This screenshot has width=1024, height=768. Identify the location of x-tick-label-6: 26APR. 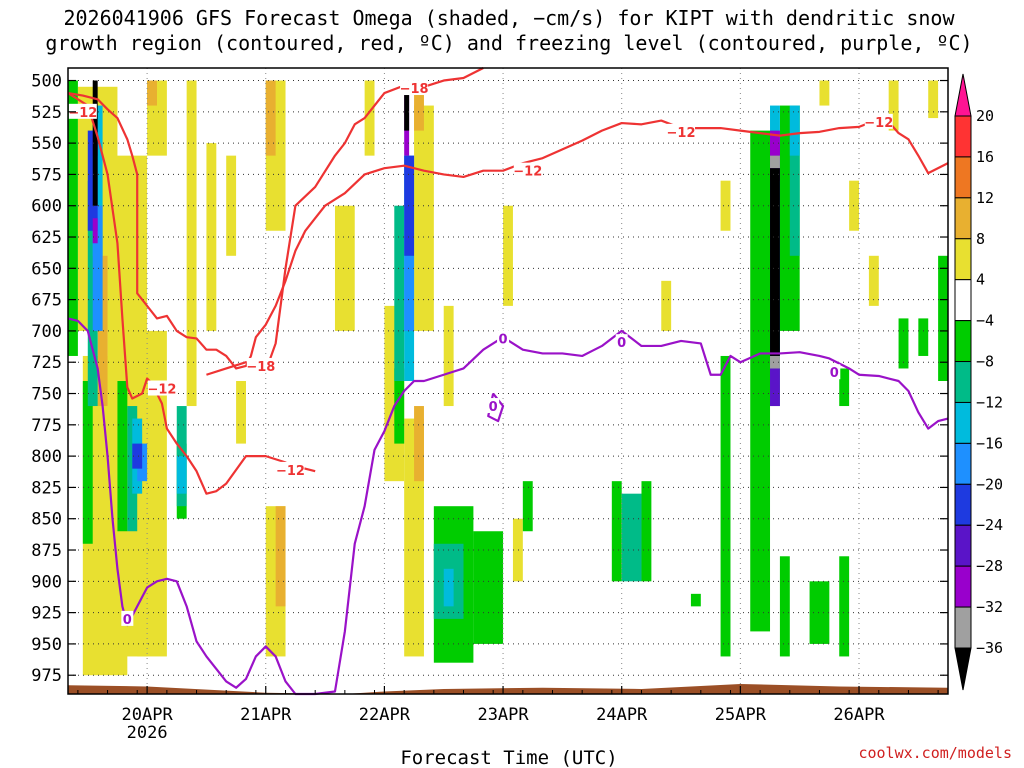
(859, 715).